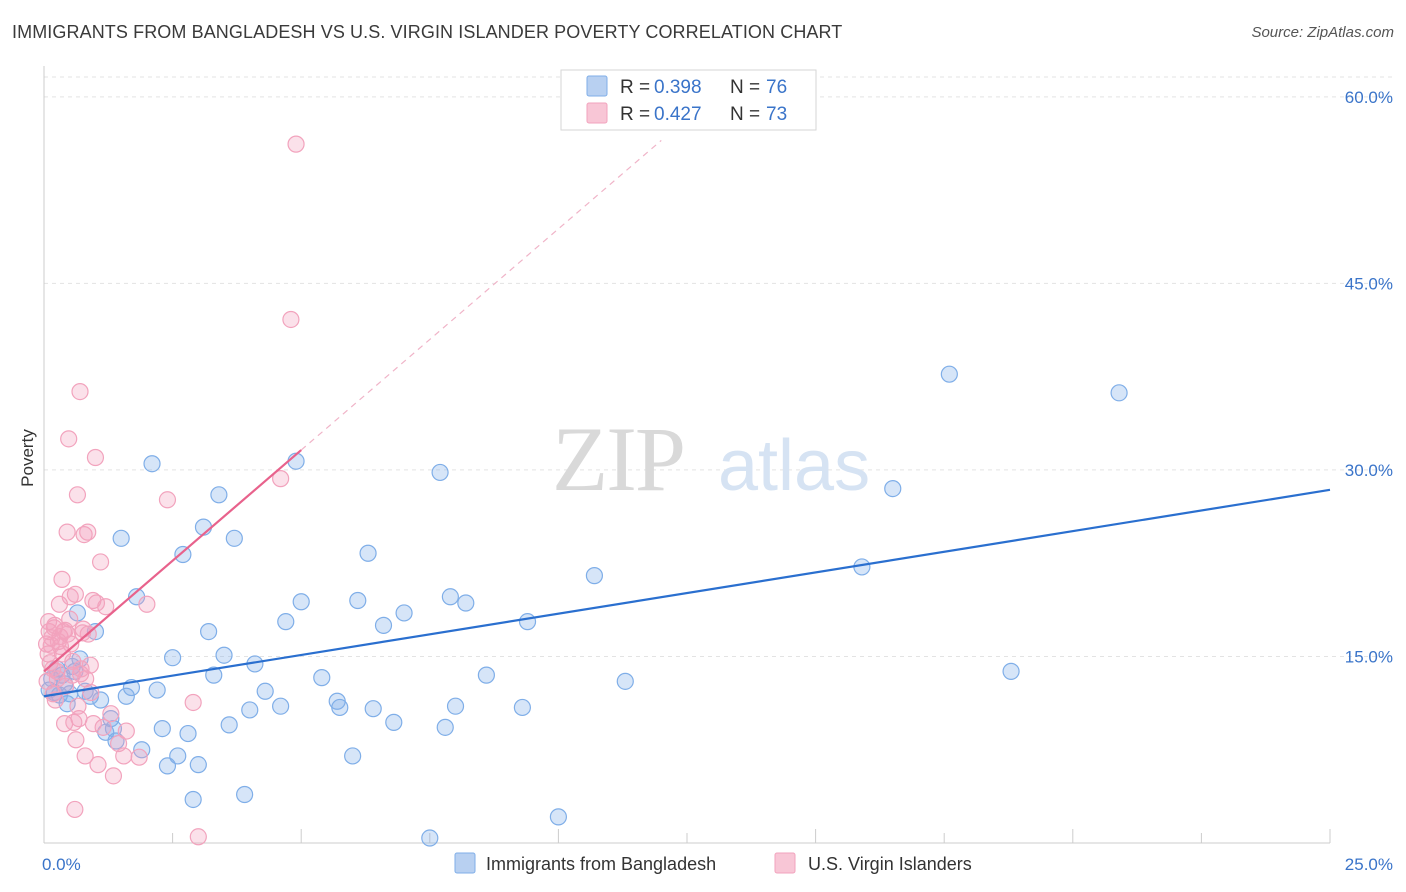 Image resolution: width=1406 pixels, height=892 pixels. What do you see at coordinates (481, 295) in the screenshot?
I see `trend-line-virgin-islander-extension` at bounding box center [481, 295].